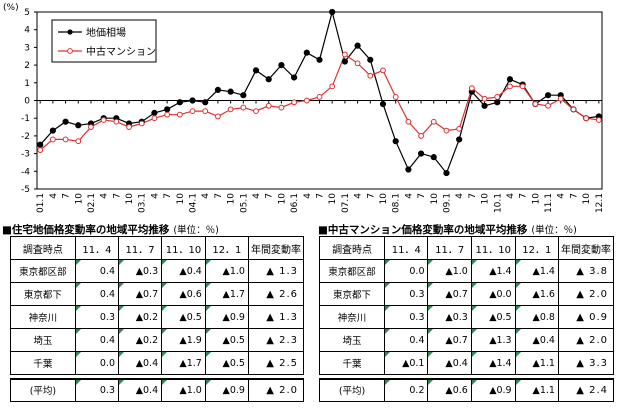 The image size is (622, 417). I want to click on y-tick-label: 0, so click(27, 102).